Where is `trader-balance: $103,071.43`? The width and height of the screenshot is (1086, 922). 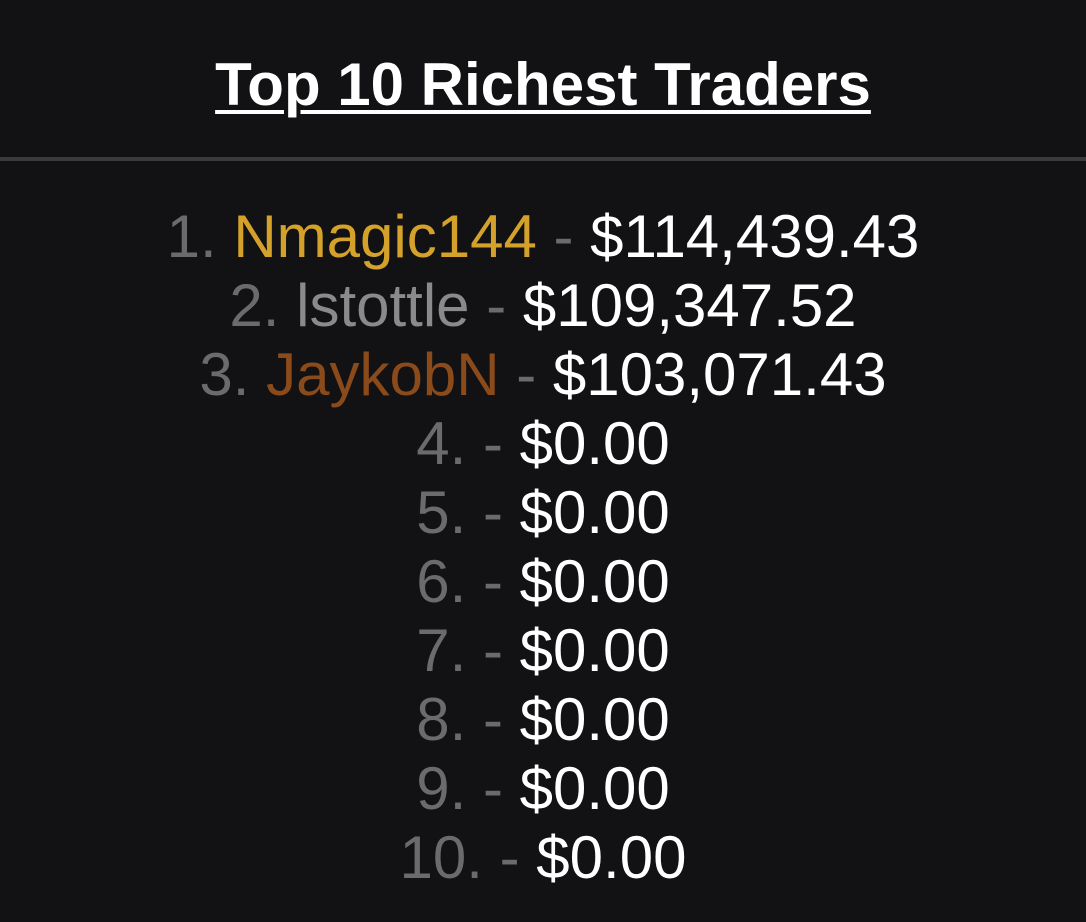 trader-balance: $103,071.43 is located at coordinates (720, 374).